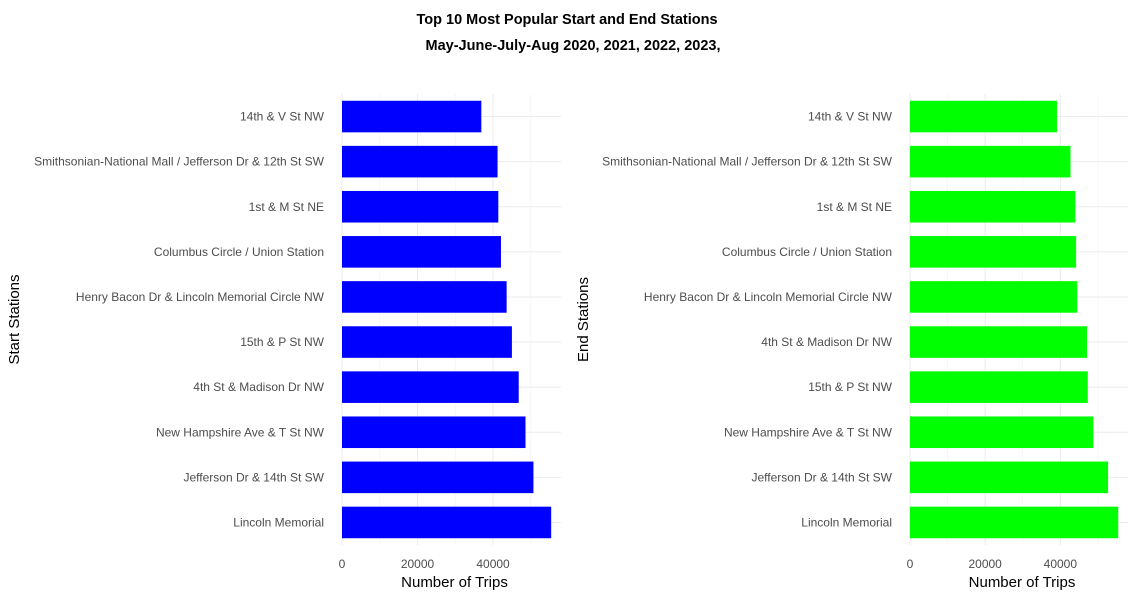 Image resolution: width=1138 pixels, height=605 pixels. I want to click on end-category-label: 1st & M St NE, so click(854, 207).